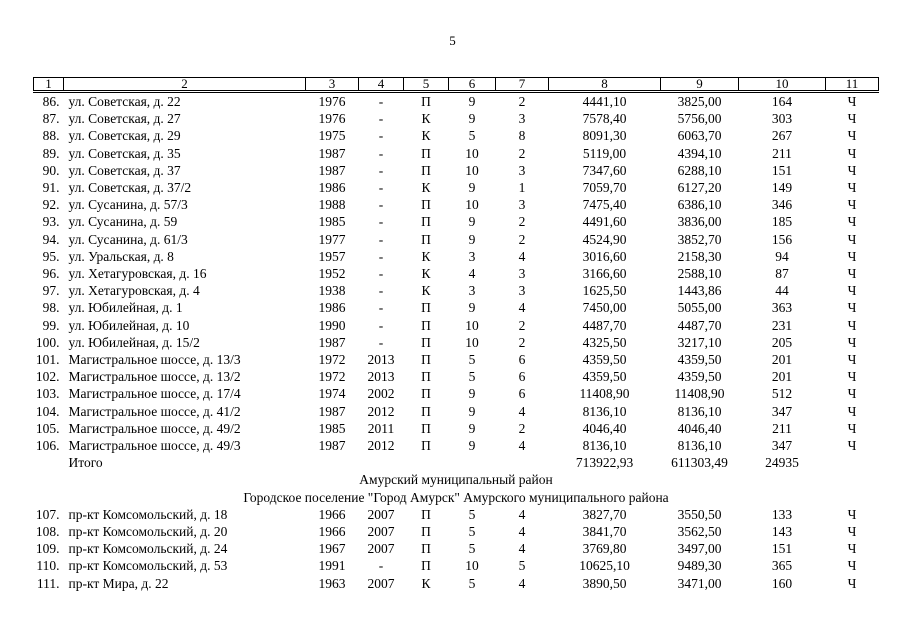 This screenshot has height=640, width=905. I want to click on table-cell: 94., so click(51, 239).